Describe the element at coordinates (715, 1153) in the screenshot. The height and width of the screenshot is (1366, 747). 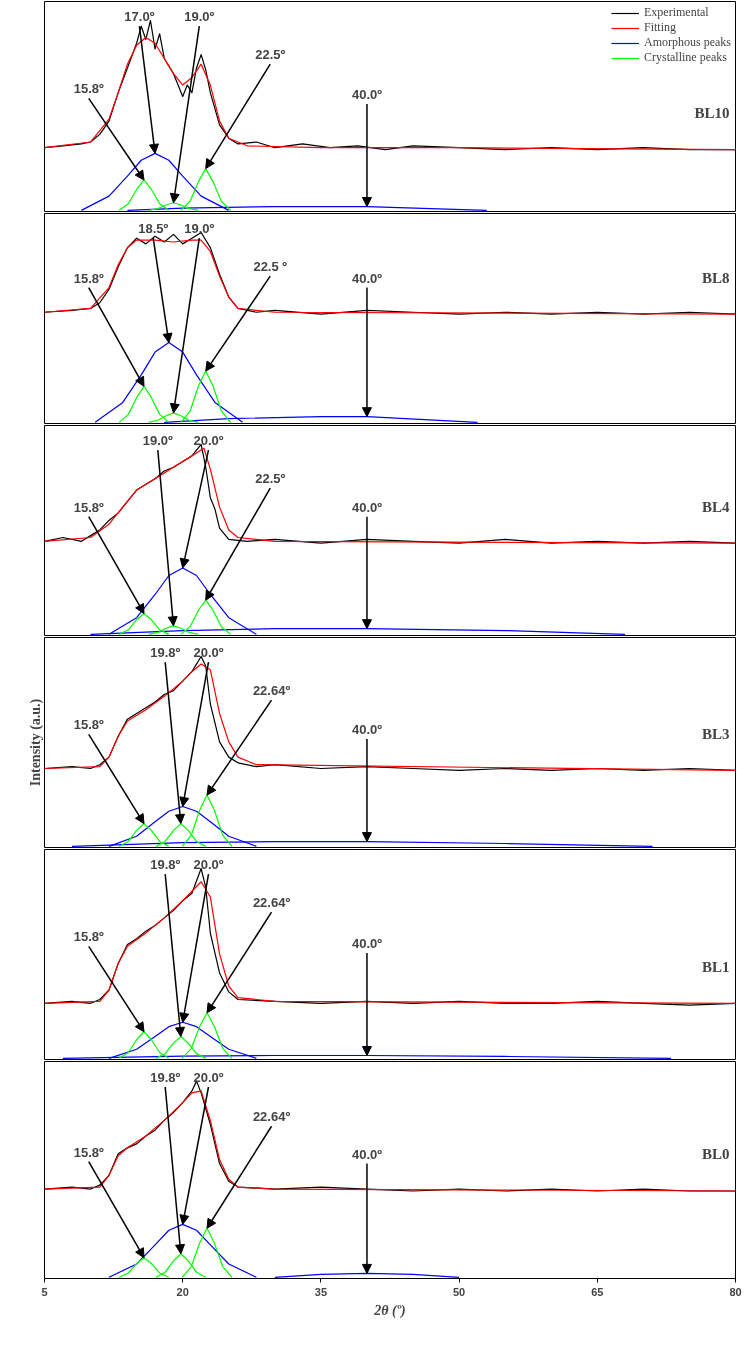
I see `annotation: BL0` at that location.